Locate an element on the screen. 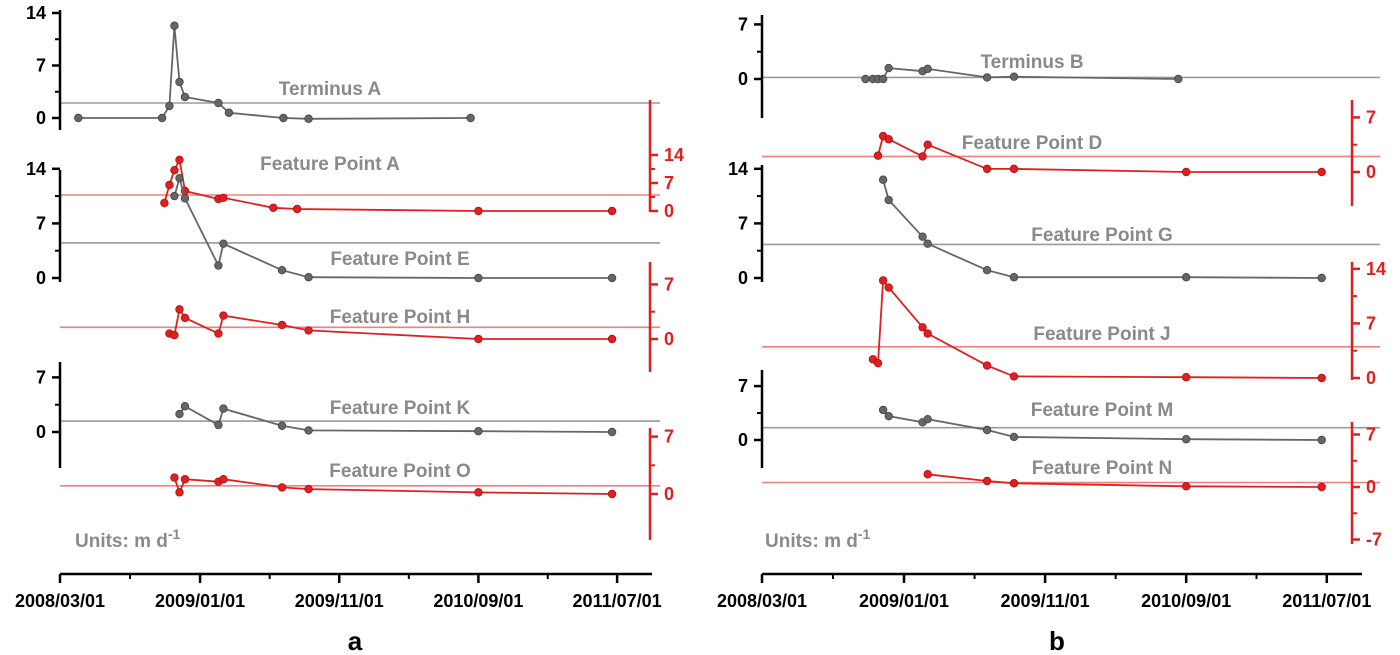 The image size is (1400, 655). trace-title: Feature Point K is located at coordinates (400, 408).